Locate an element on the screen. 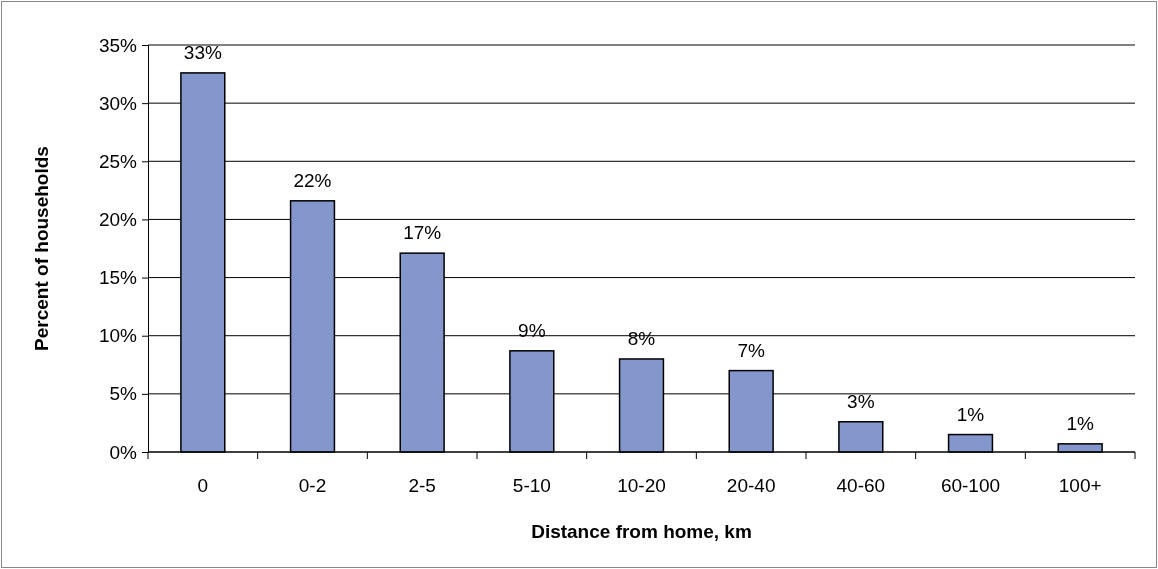  y-axis-title: Percent of households is located at coordinates (41, 248).